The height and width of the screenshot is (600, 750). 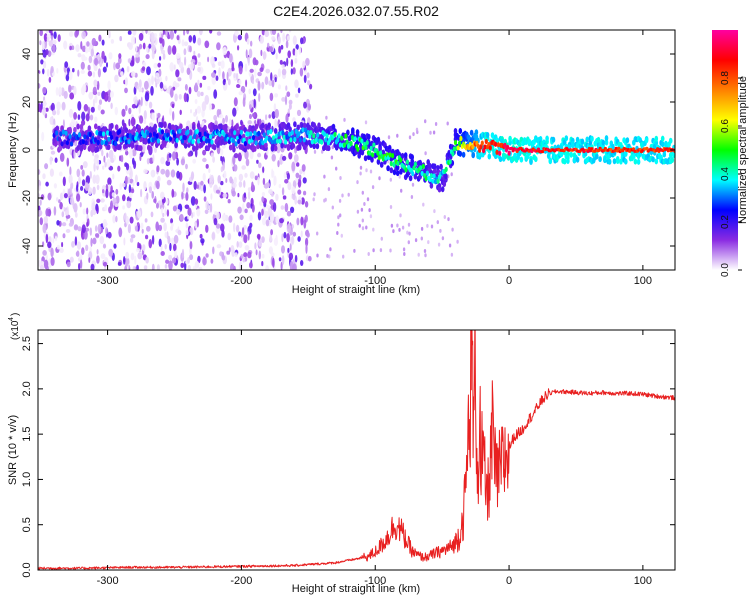 What do you see at coordinates (27, 150) in the screenshot?
I see `spectrogram-y-tick-label: 0` at bounding box center [27, 150].